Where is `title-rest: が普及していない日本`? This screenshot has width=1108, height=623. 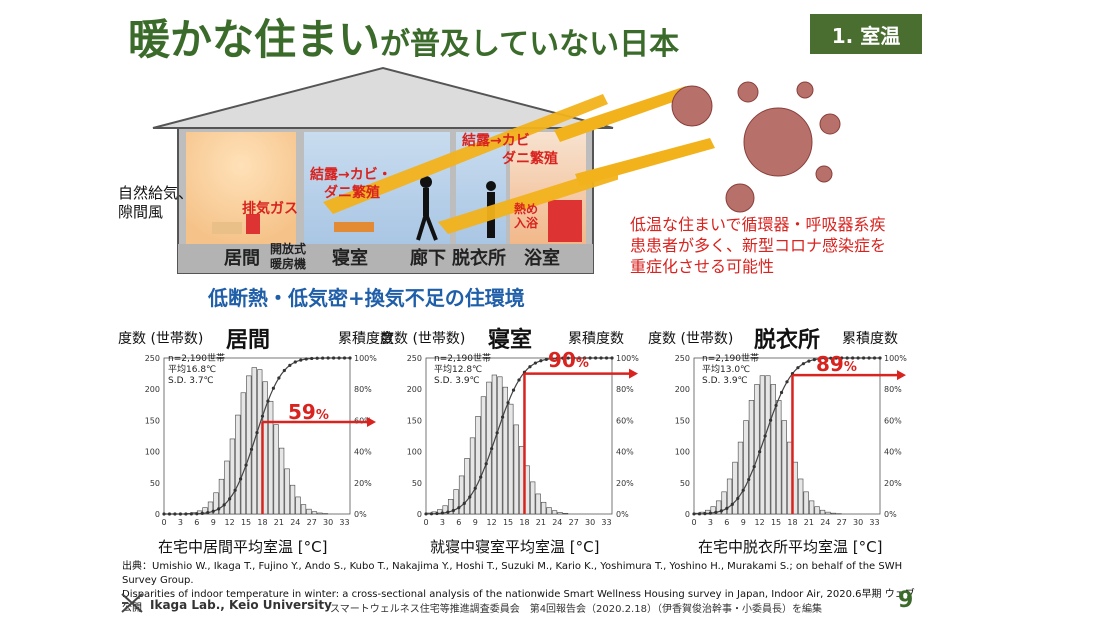 title-rest: が普及していない日本 is located at coordinates (530, 44).